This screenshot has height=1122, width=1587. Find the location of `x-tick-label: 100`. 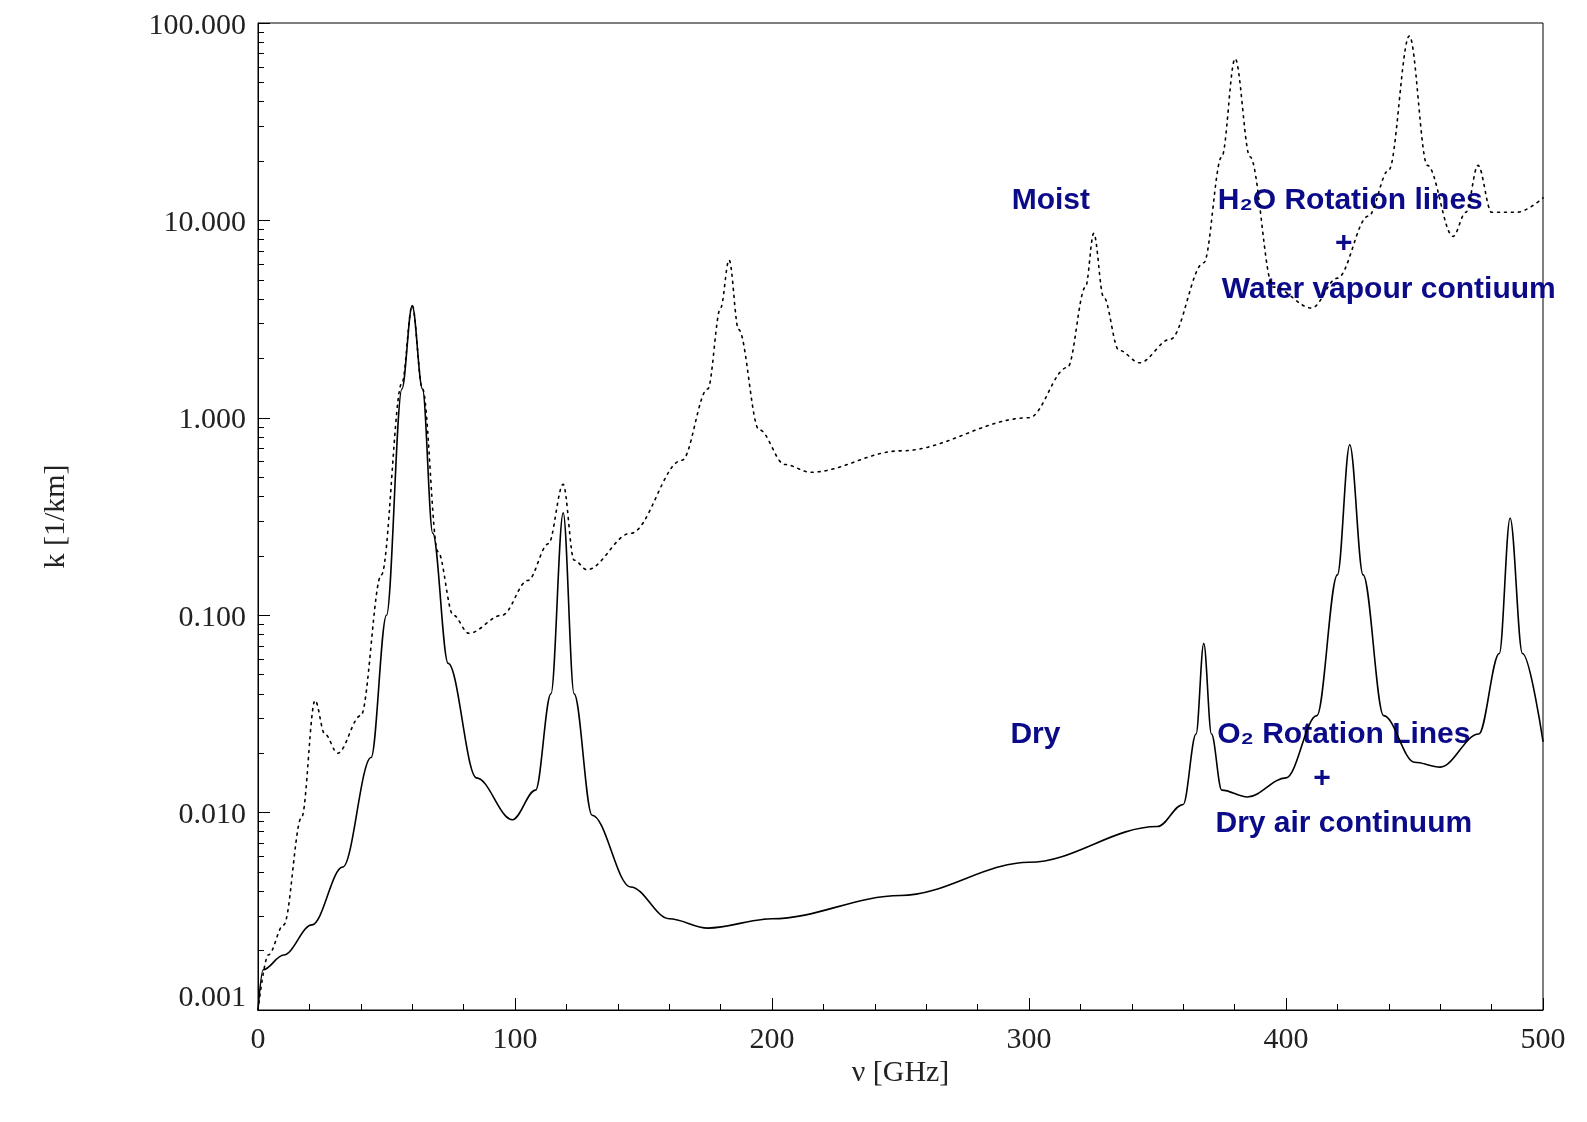

x-tick-label: 100 is located at coordinates (515, 1037).